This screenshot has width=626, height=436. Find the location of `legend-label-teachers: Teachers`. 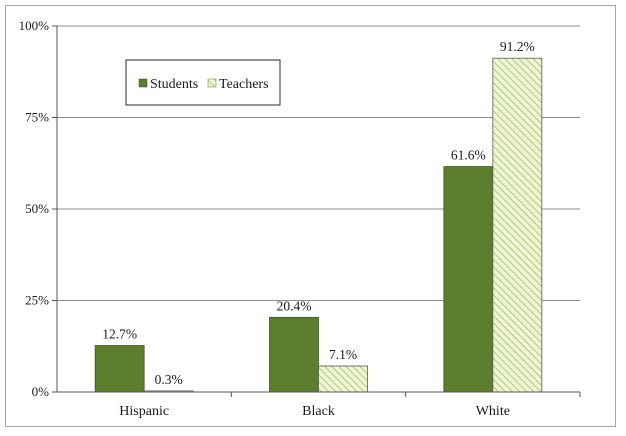

legend-label-teachers: Teachers is located at coordinates (244, 84).